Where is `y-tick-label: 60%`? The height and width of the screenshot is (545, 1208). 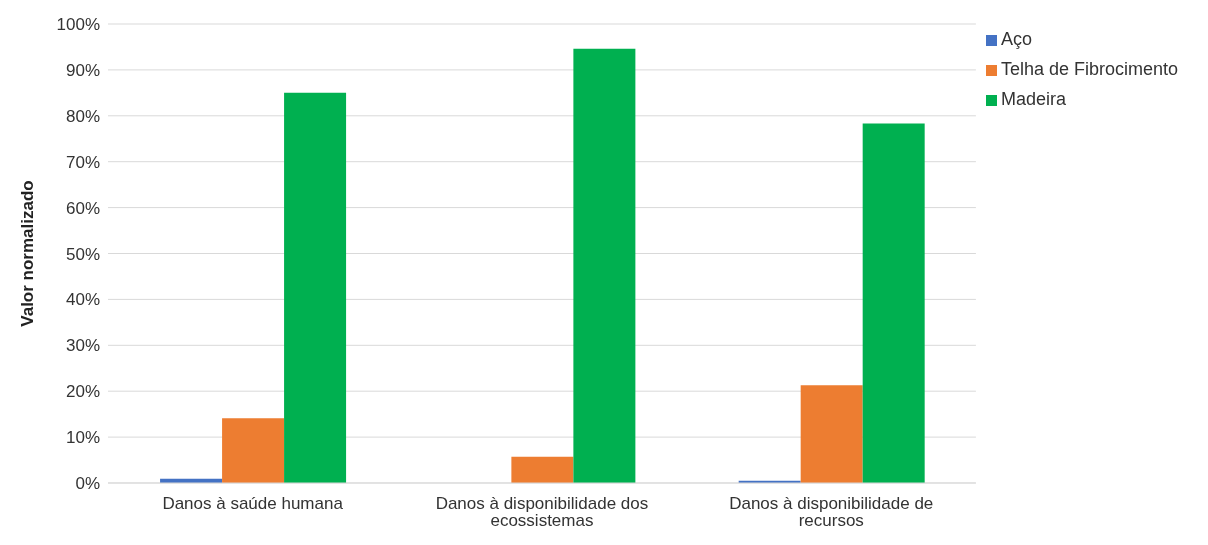
y-tick-label: 60% is located at coordinates (82, 208).